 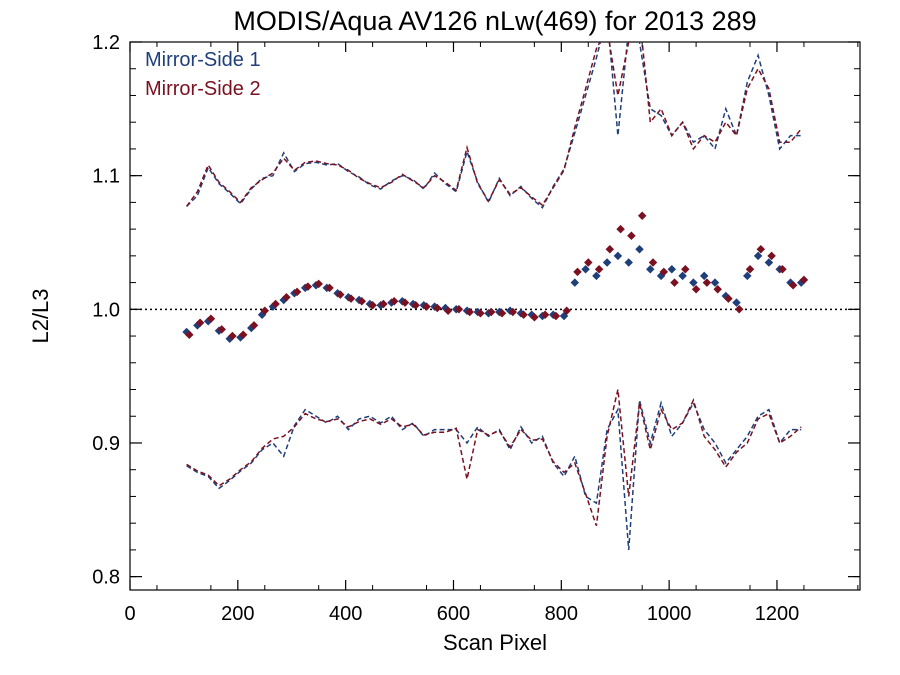 I want to click on x-tick-label: 600, so click(x=453, y=614).